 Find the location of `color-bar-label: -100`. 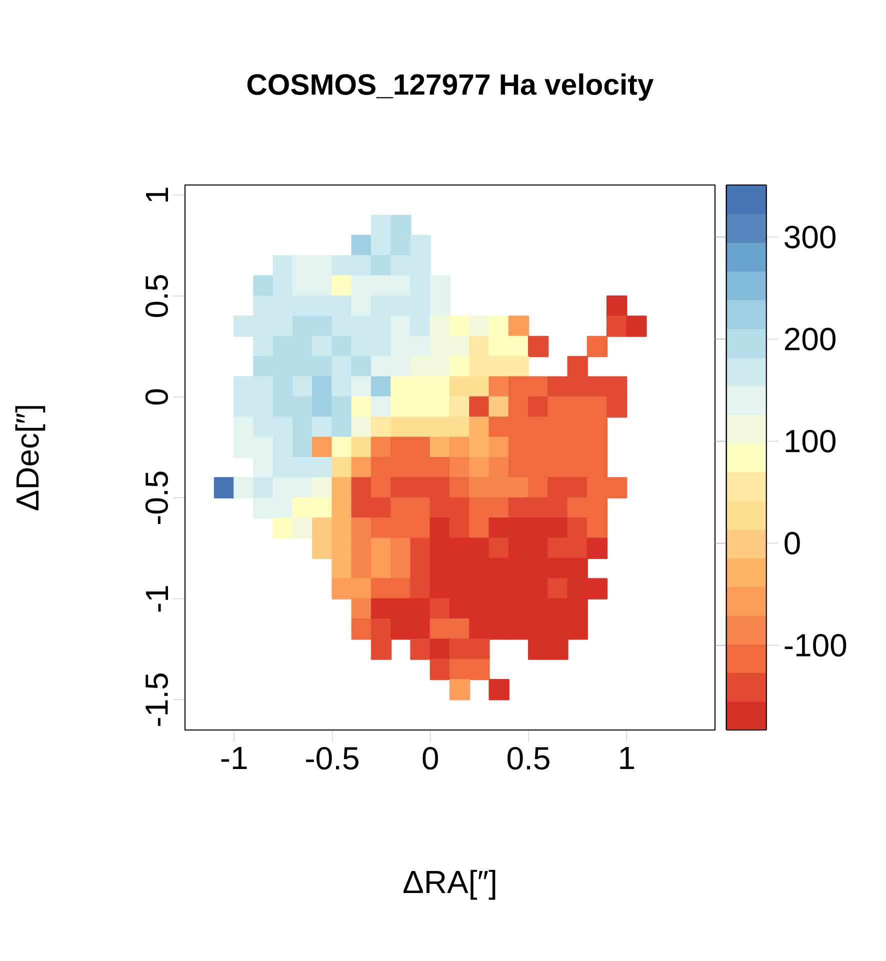

color-bar-label: -100 is located at coordinates (815, 645).